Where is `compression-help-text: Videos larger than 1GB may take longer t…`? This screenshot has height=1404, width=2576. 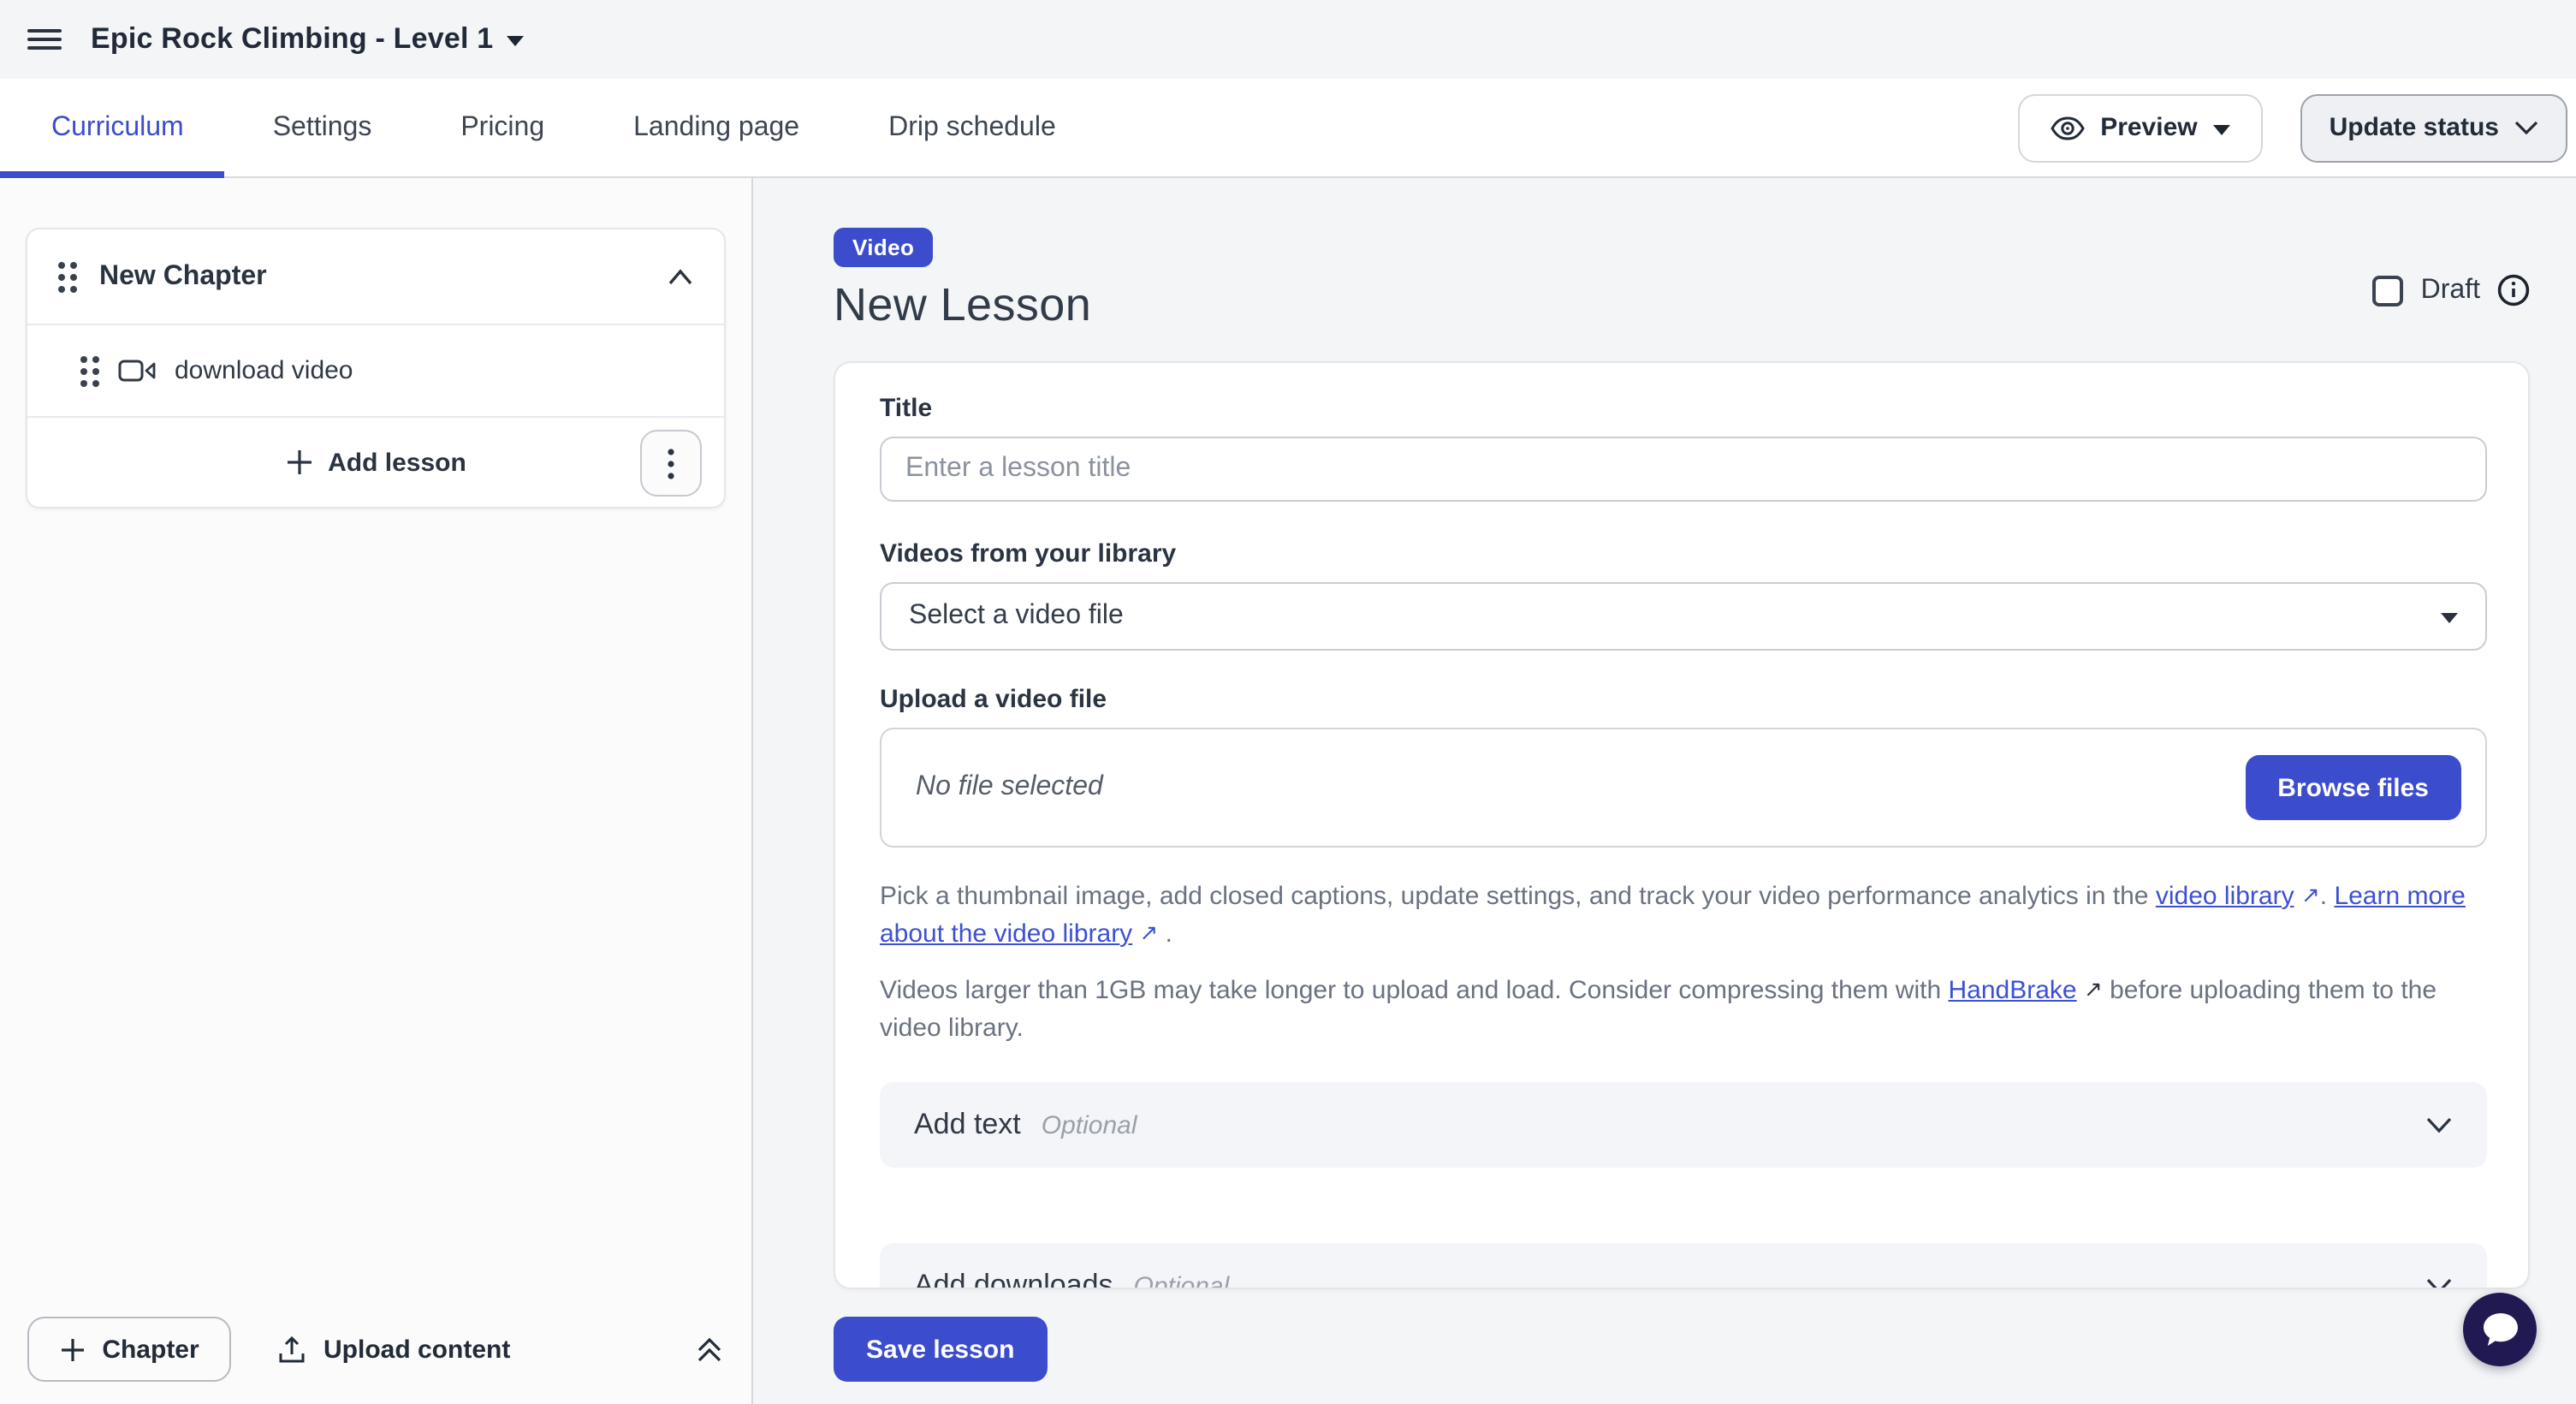 compression-help-text: Videos larger than 1GB may take longer t… is located at coordinates (1683, 1010).